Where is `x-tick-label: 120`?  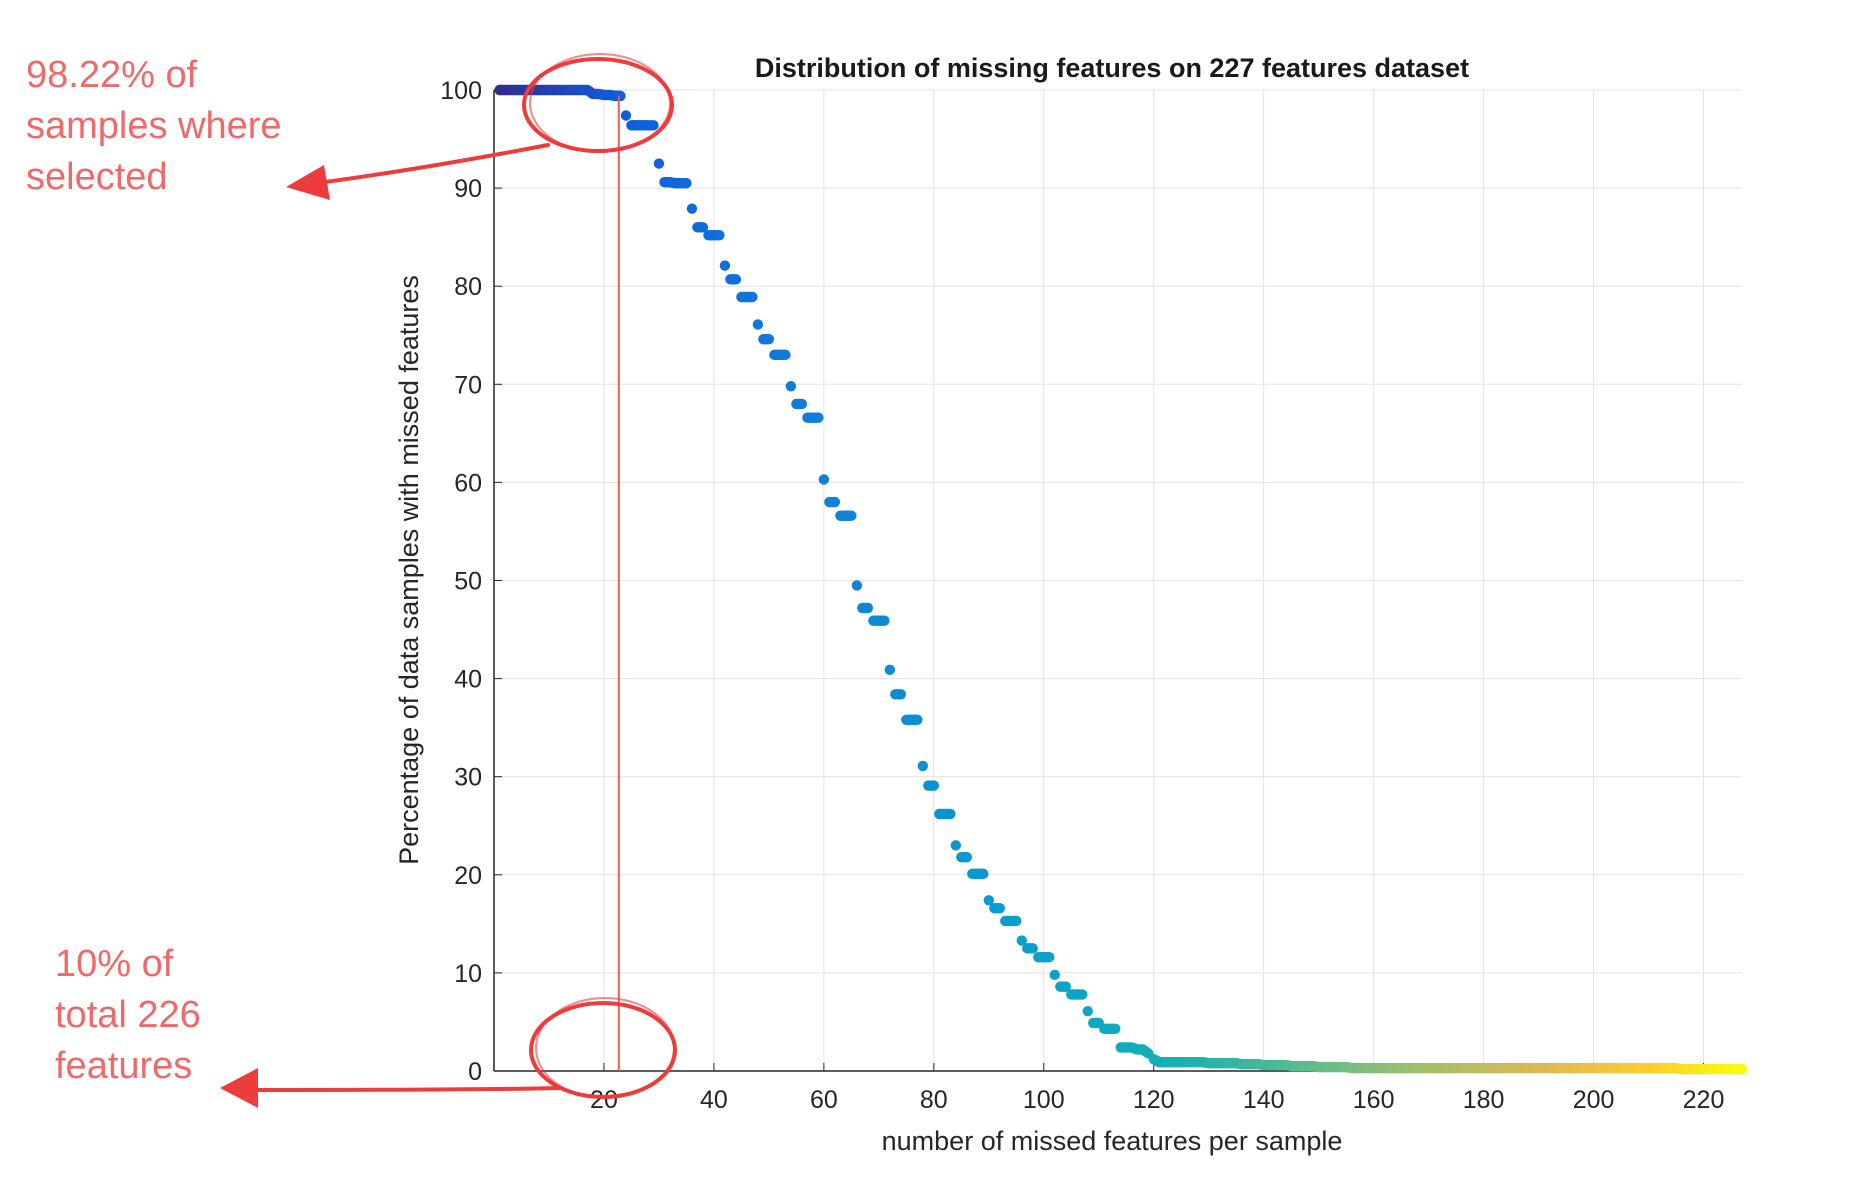 x-tick-label: 120 is located at coordinates (1154, 1100).